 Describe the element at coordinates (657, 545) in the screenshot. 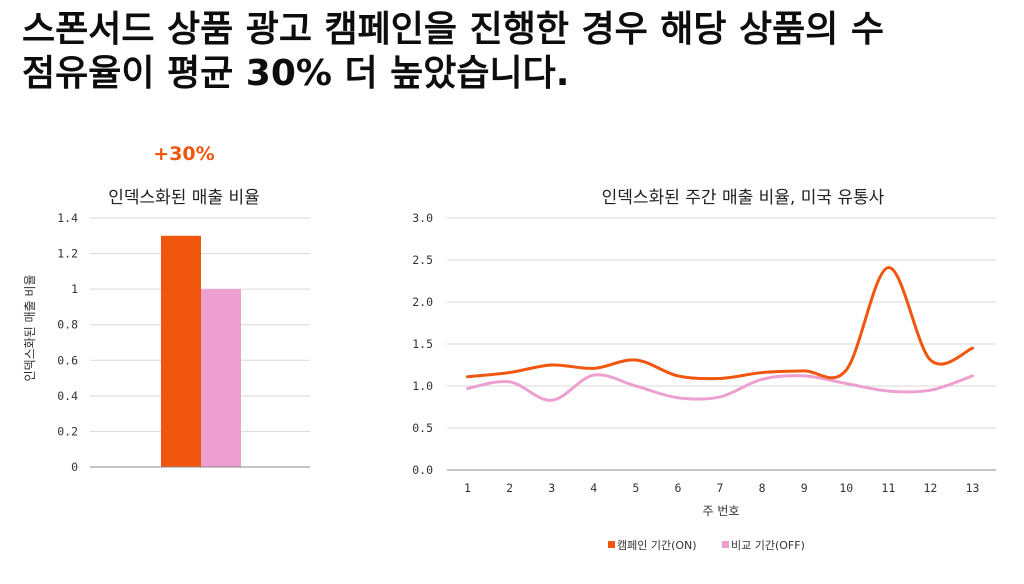

I see `legend-label-on: 캠페인 기간(ON)` at that location.